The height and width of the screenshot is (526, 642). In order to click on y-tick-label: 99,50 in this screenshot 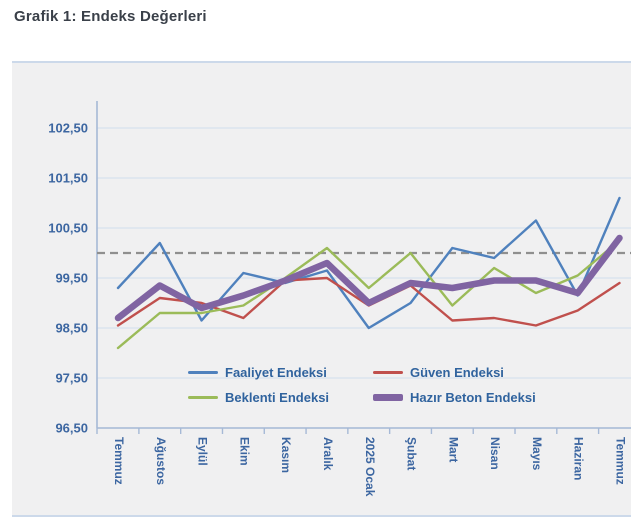, I will do `click(71, 278)`.